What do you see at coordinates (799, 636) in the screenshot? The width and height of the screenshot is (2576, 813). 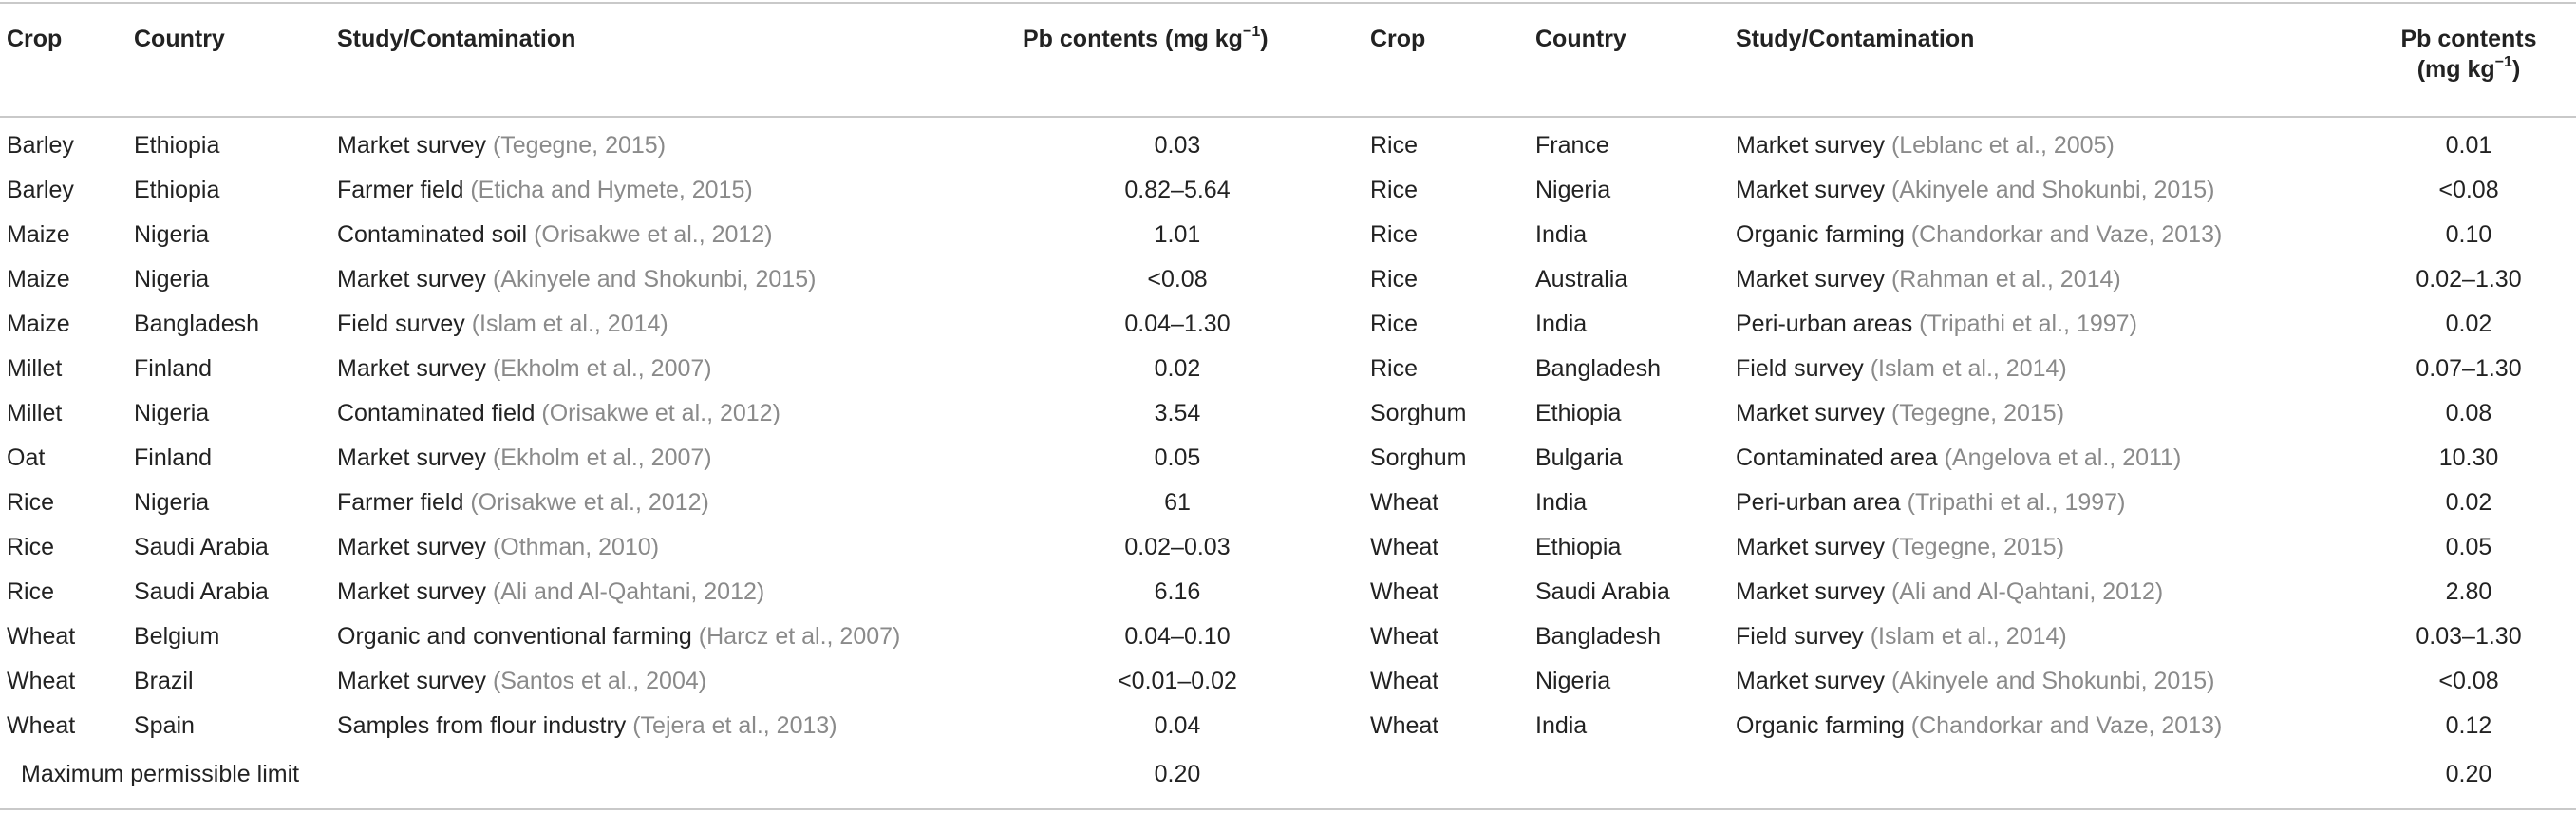 I see `citation-link: (Harcz et al., 2007)` at bounding box center [799, 636].